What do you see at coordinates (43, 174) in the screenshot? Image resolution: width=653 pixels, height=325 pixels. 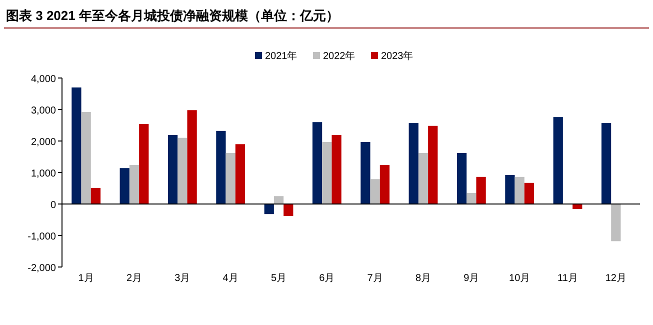 I see `y-tick-label: 1,000` at bounding box center [43, 174].